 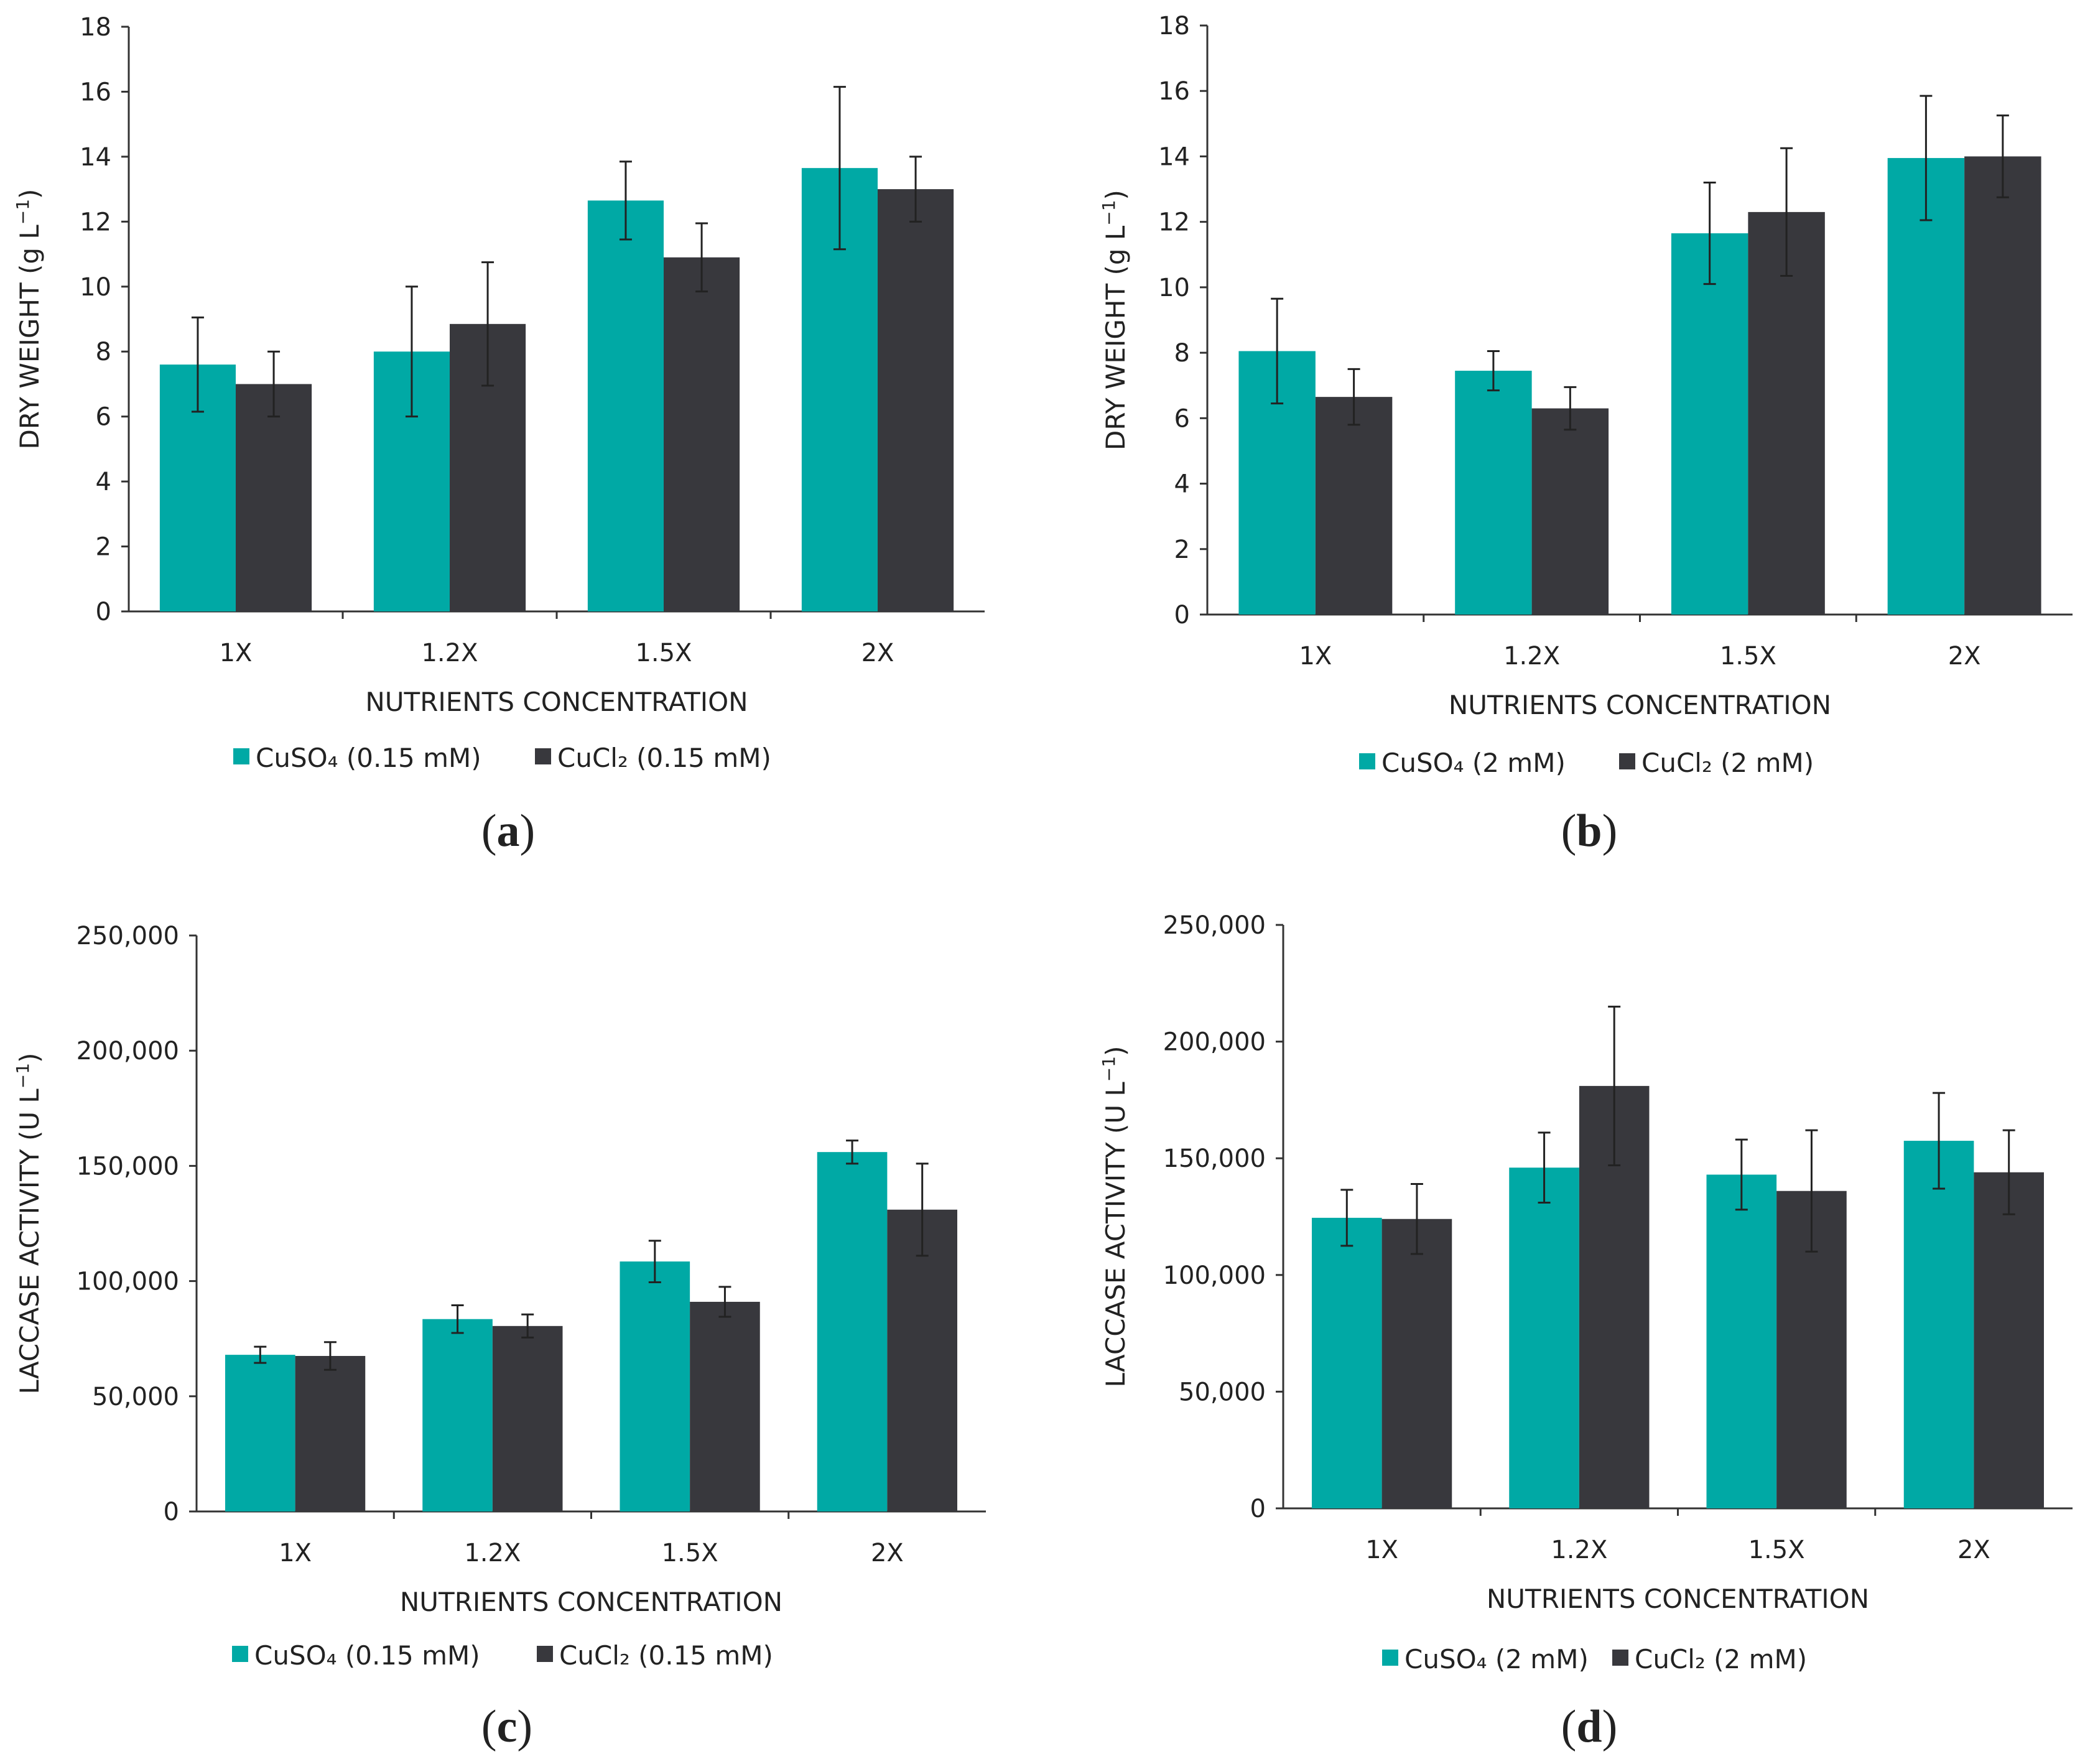 I want to click on y-tick-label: 16, so click(x=1174, y=92).